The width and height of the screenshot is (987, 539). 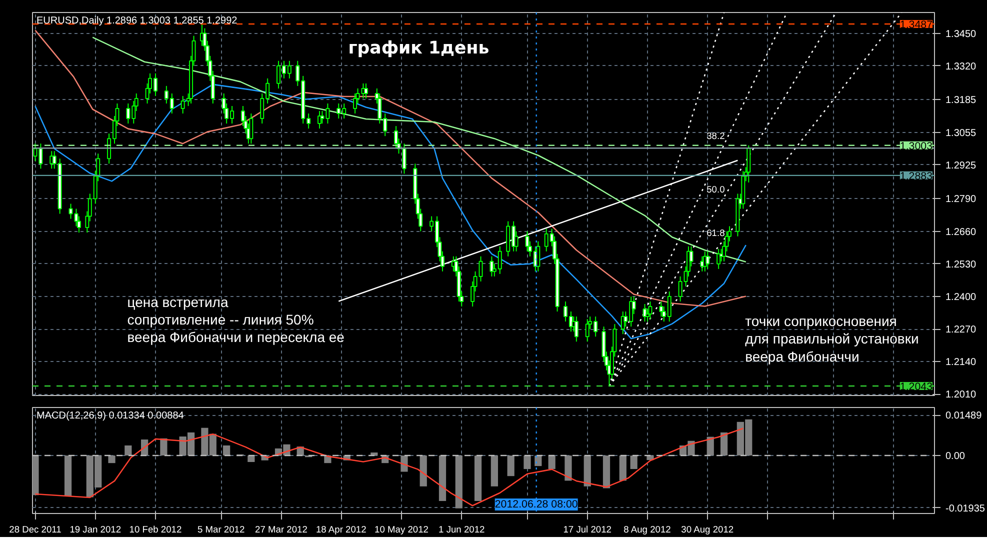 I want to click on y-tick-label: 0.00, so click(x=956, y=456).